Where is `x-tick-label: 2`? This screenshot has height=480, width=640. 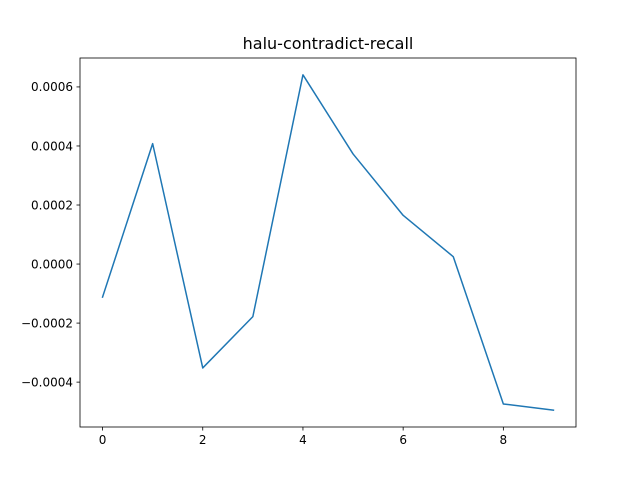
x-tick-label: 2 is located at coordinates (203, 440).